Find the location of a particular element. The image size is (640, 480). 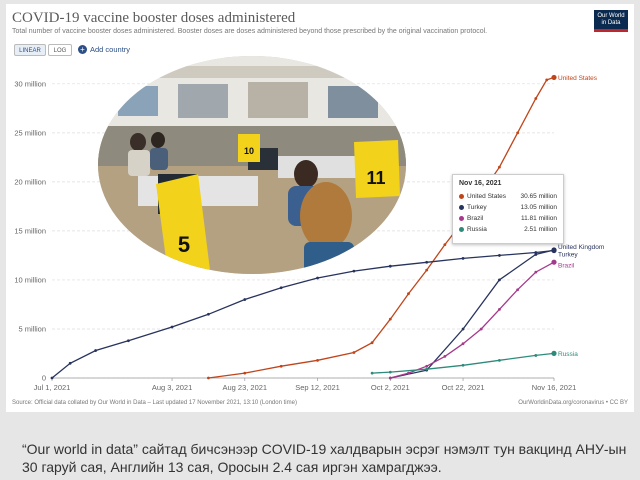

x-tick-label: Nov 16, 2021 is located at coordinates (554, 387).